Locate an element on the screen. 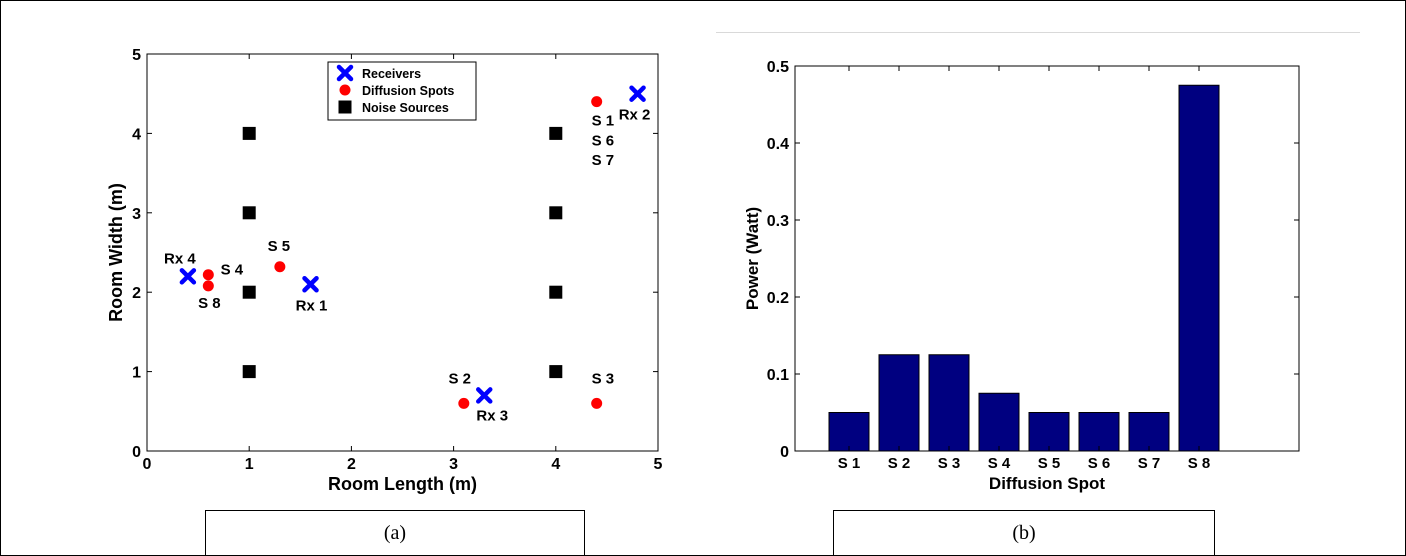 The image size is (1406, 556). y-tick-label: 0.3 is located at coordinates (778, 221).